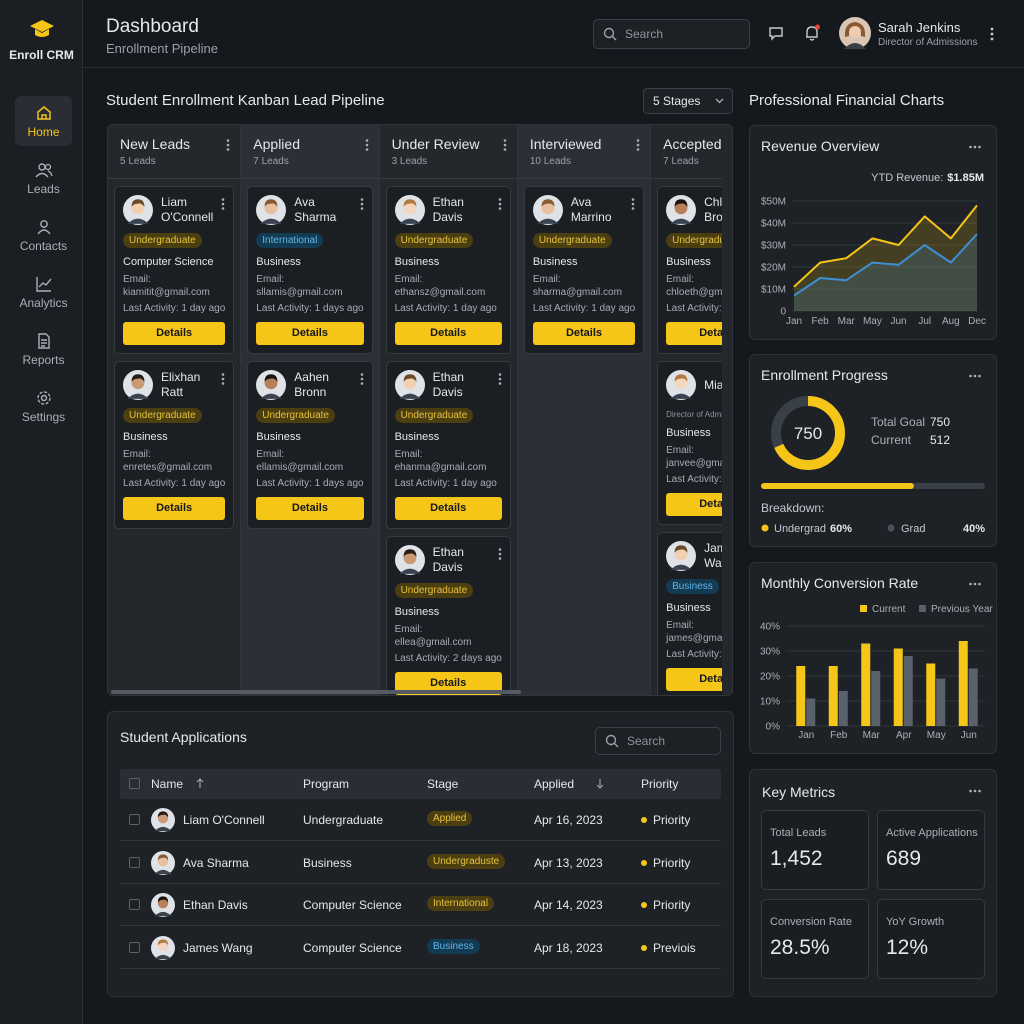  I want to click on notifications-icon, so click(812, 33).